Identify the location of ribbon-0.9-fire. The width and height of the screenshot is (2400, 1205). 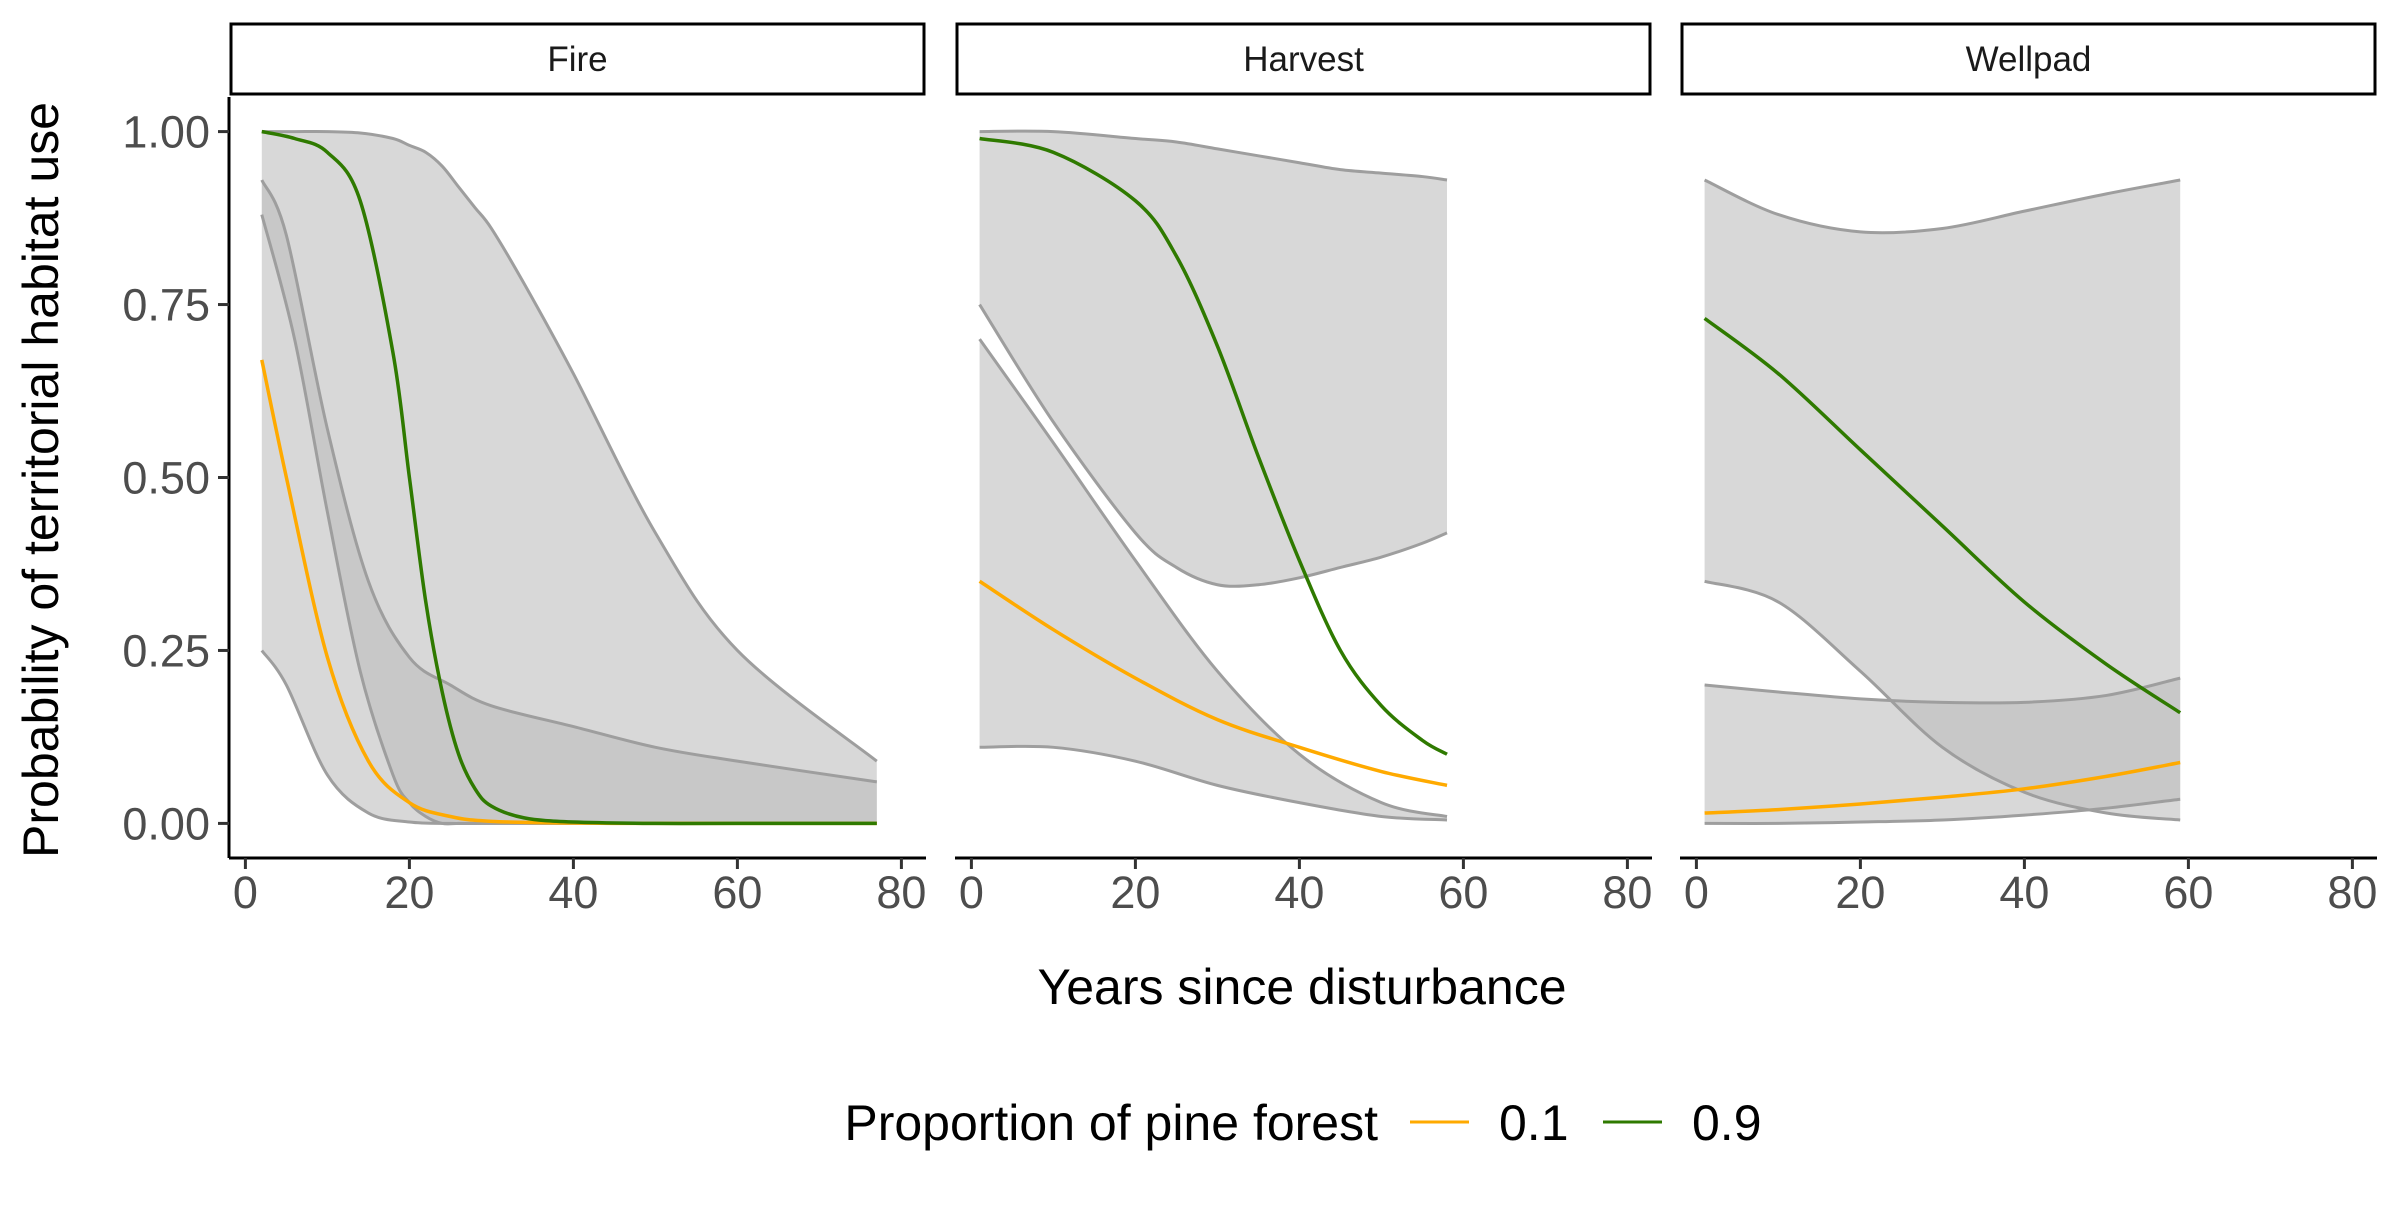
(569, 477).